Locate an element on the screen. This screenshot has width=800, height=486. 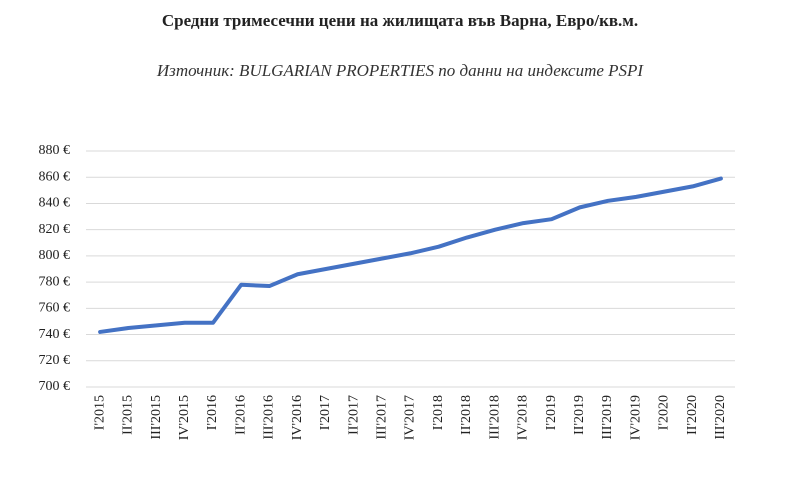
y-tick-label: 700 € is located at coordinates (55, 386).